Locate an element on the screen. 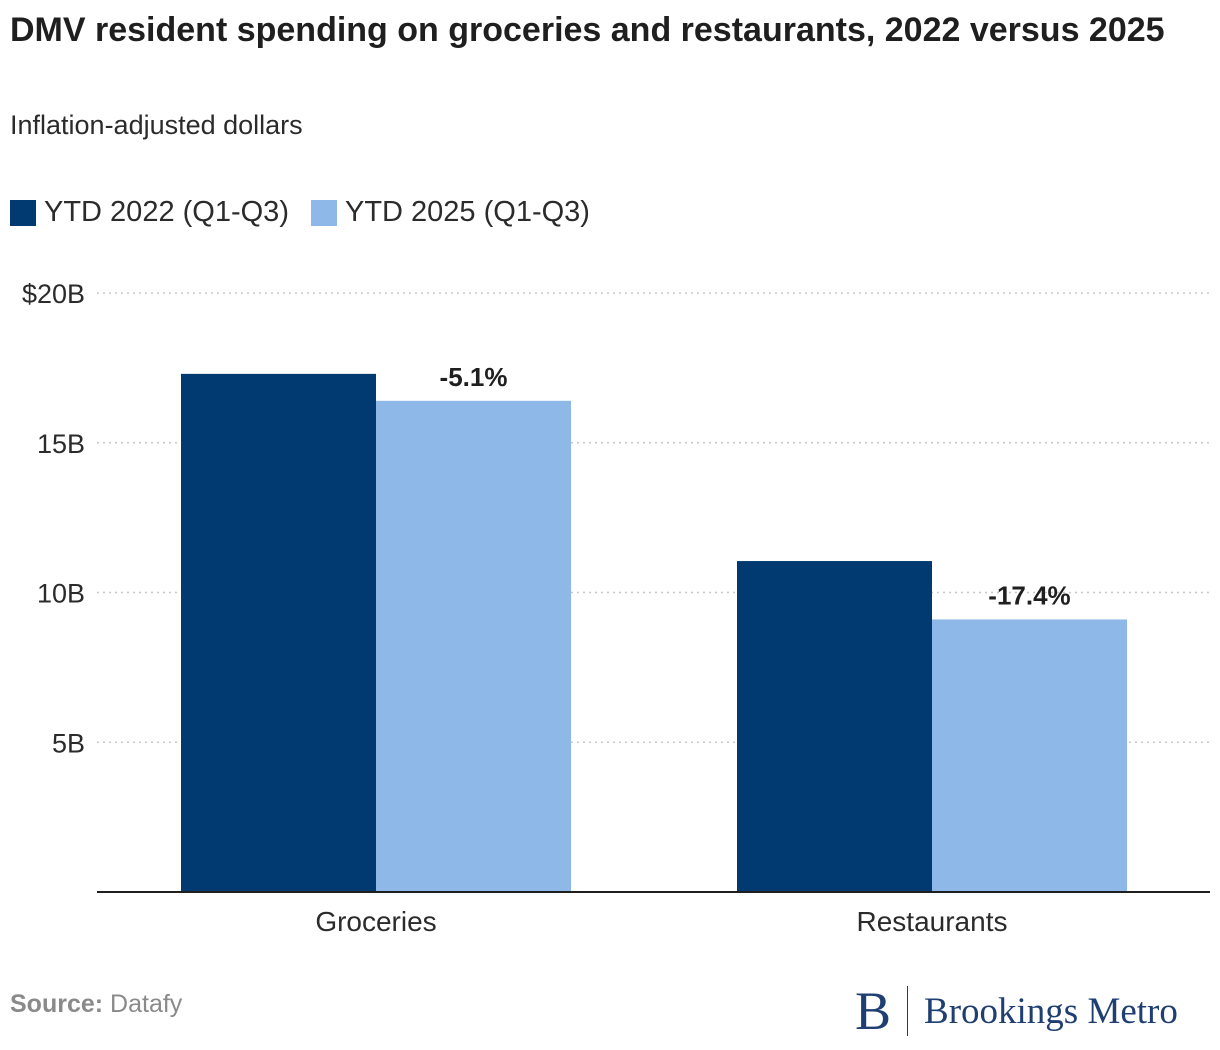  brand-logo: B Brookings Metro is located at coordinates (1016, 1011).